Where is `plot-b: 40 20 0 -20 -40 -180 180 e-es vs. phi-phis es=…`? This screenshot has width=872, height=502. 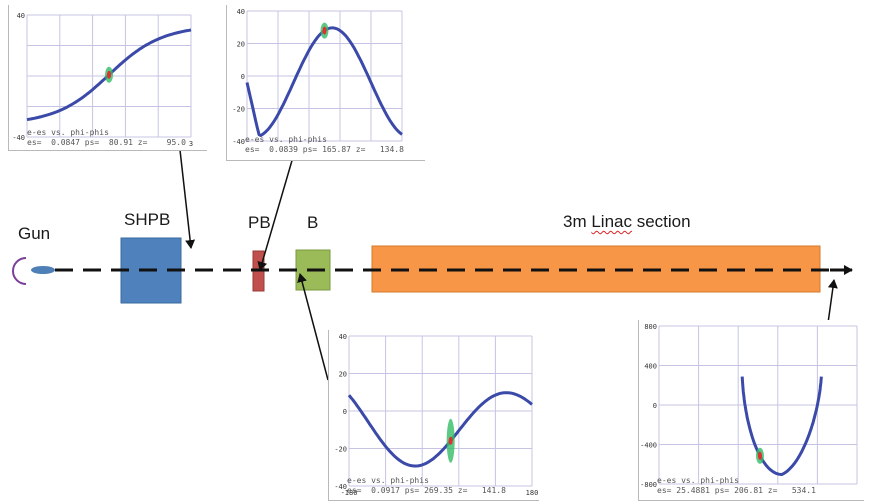 plot-b: 40 20 0 -20 -40 -180 180 e-es vs. phi-phis es=… is located at coordinates (433, 415).